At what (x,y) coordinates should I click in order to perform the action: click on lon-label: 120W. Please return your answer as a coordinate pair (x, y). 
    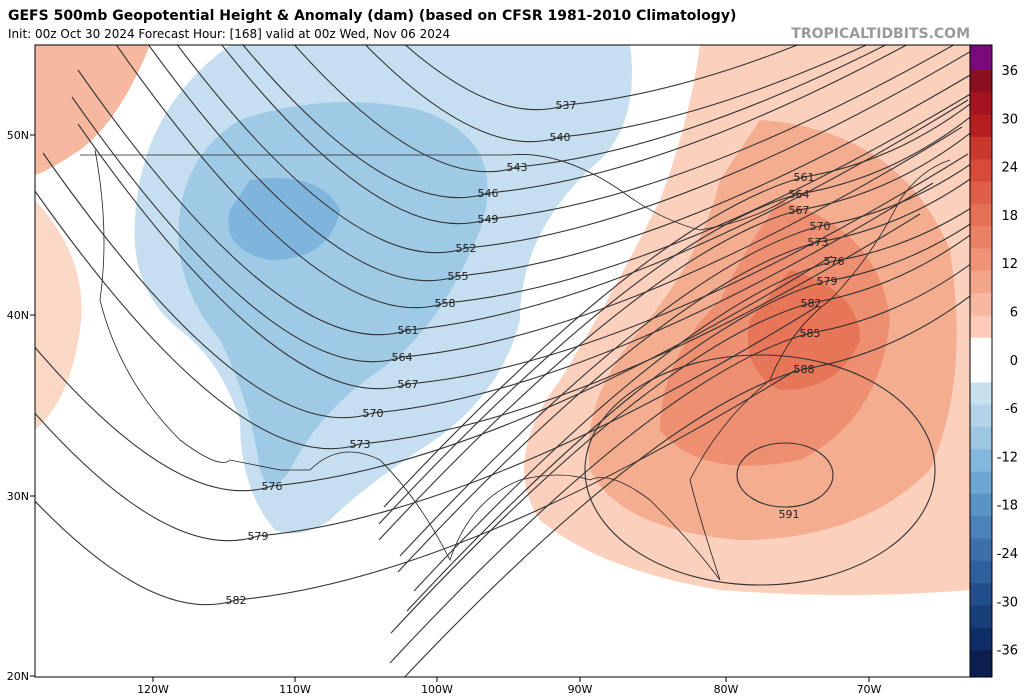
    Looking at the image, I should click on (153, 689).